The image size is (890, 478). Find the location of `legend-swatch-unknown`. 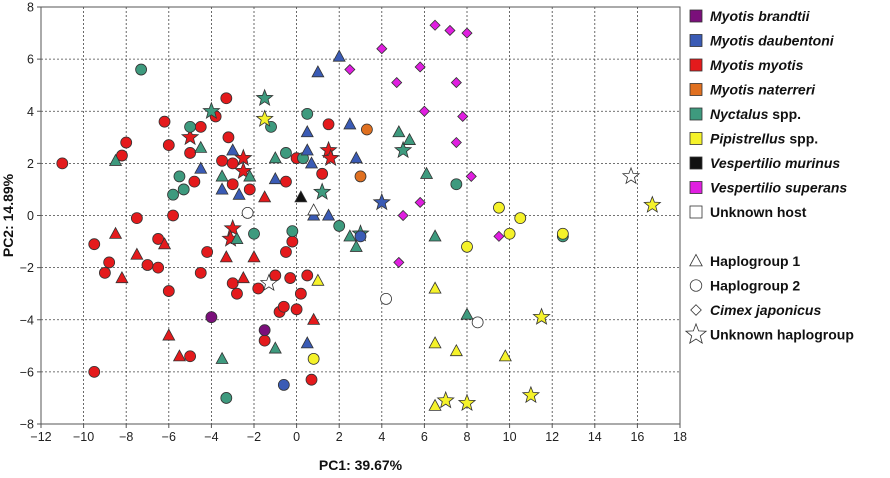

legend-swatch-unknown is located at coordinates (696, 212).